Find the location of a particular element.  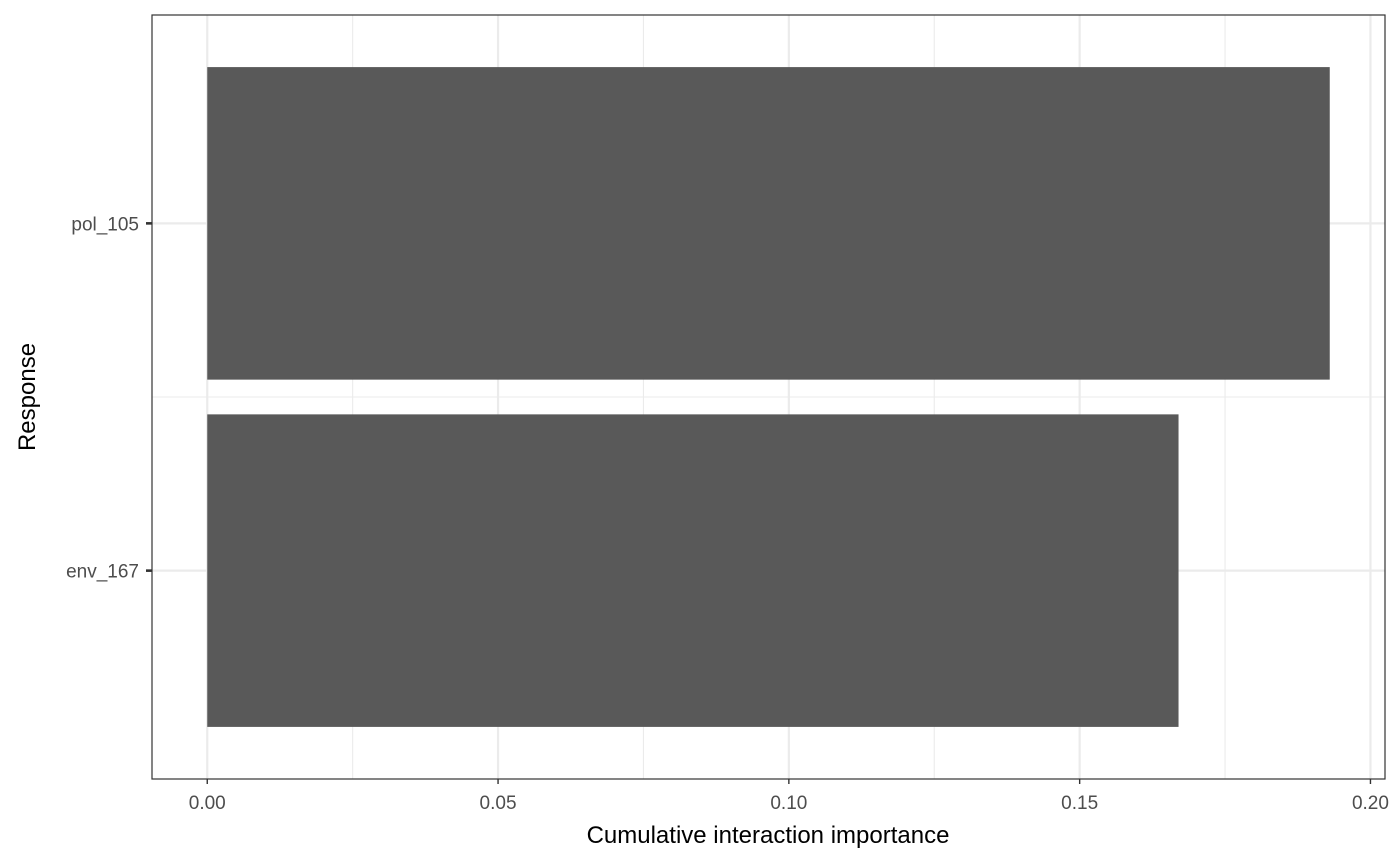

y-axis: env_167 pol_105 is located at coordinates (109, 398).